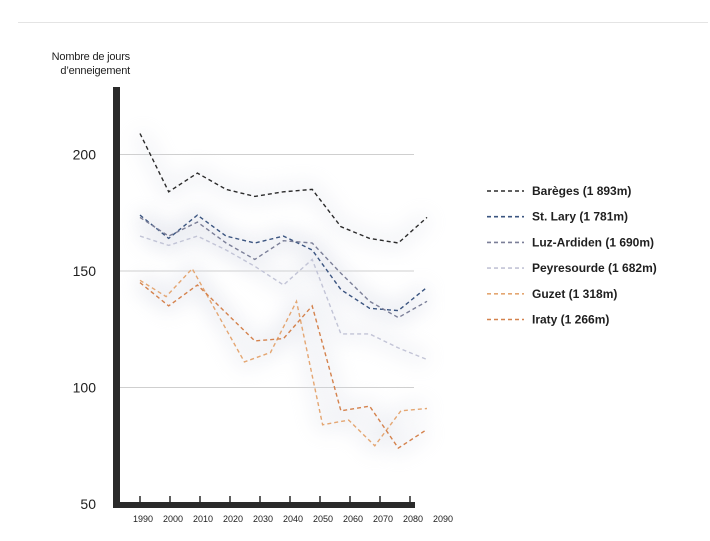  What do you see at coordinates (85, 388) in the screenshot?
I see `y-tick-label: 100` at bounding box center [85, 388].